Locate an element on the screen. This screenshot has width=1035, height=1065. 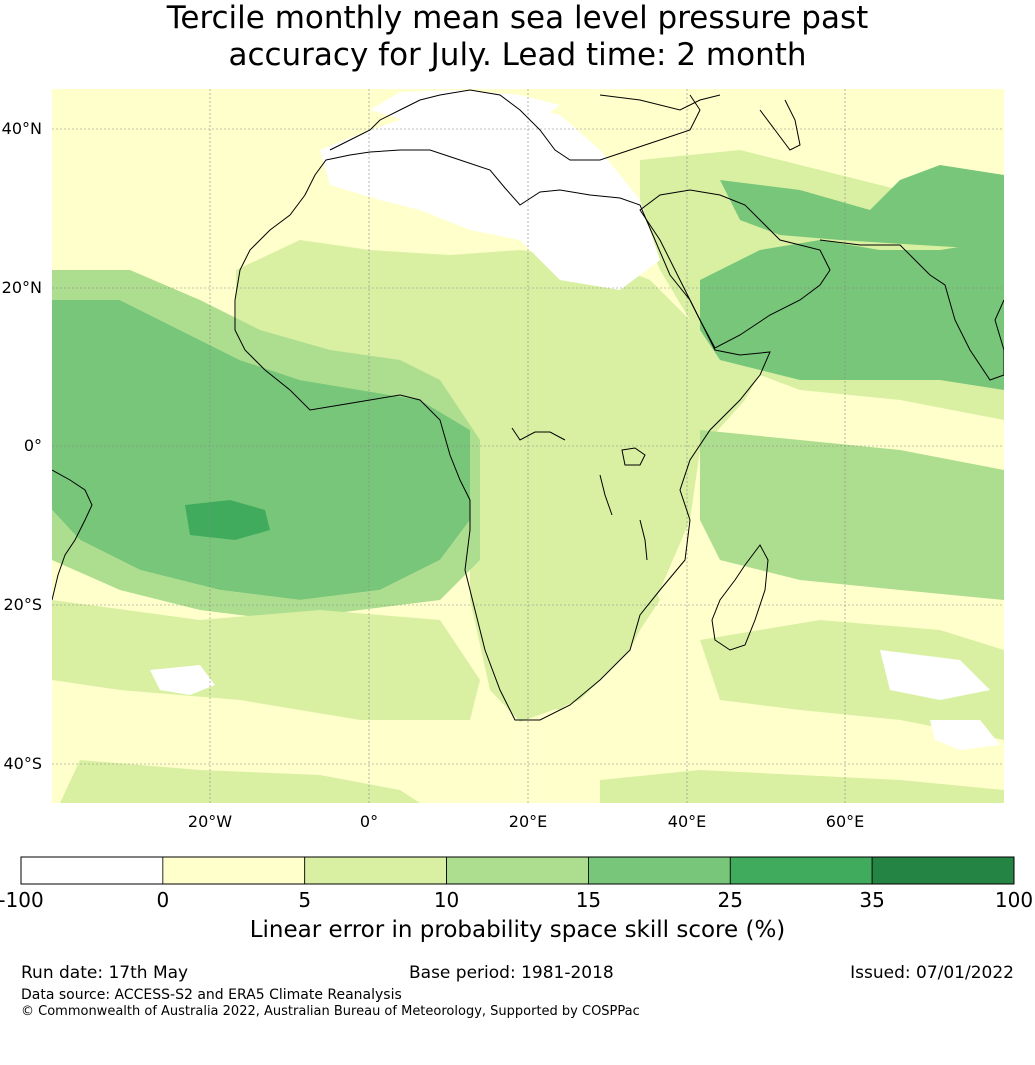
lat-label-20n: 20°N is located at coordinates (21, 287).